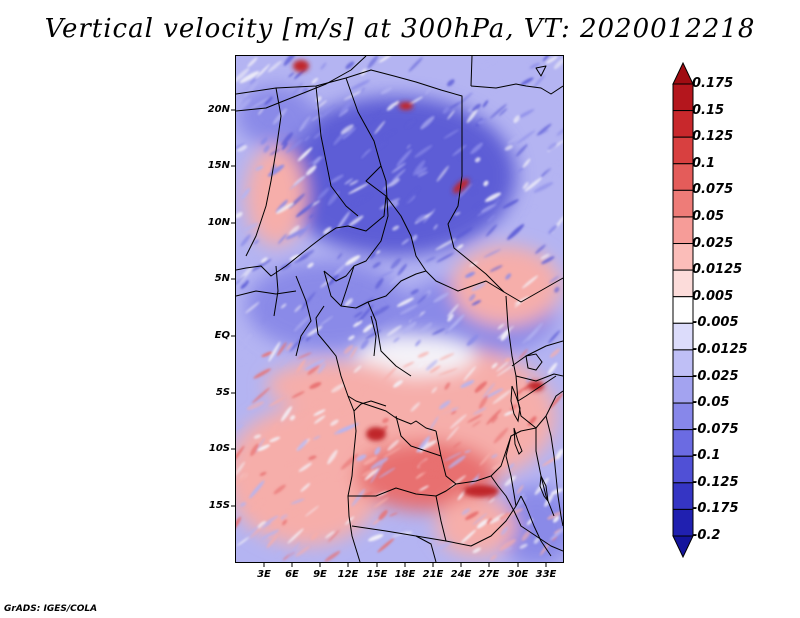 This screenshot has height=618, width=800. I want to click on lon-label-21e: 21E, so click(433, 574).